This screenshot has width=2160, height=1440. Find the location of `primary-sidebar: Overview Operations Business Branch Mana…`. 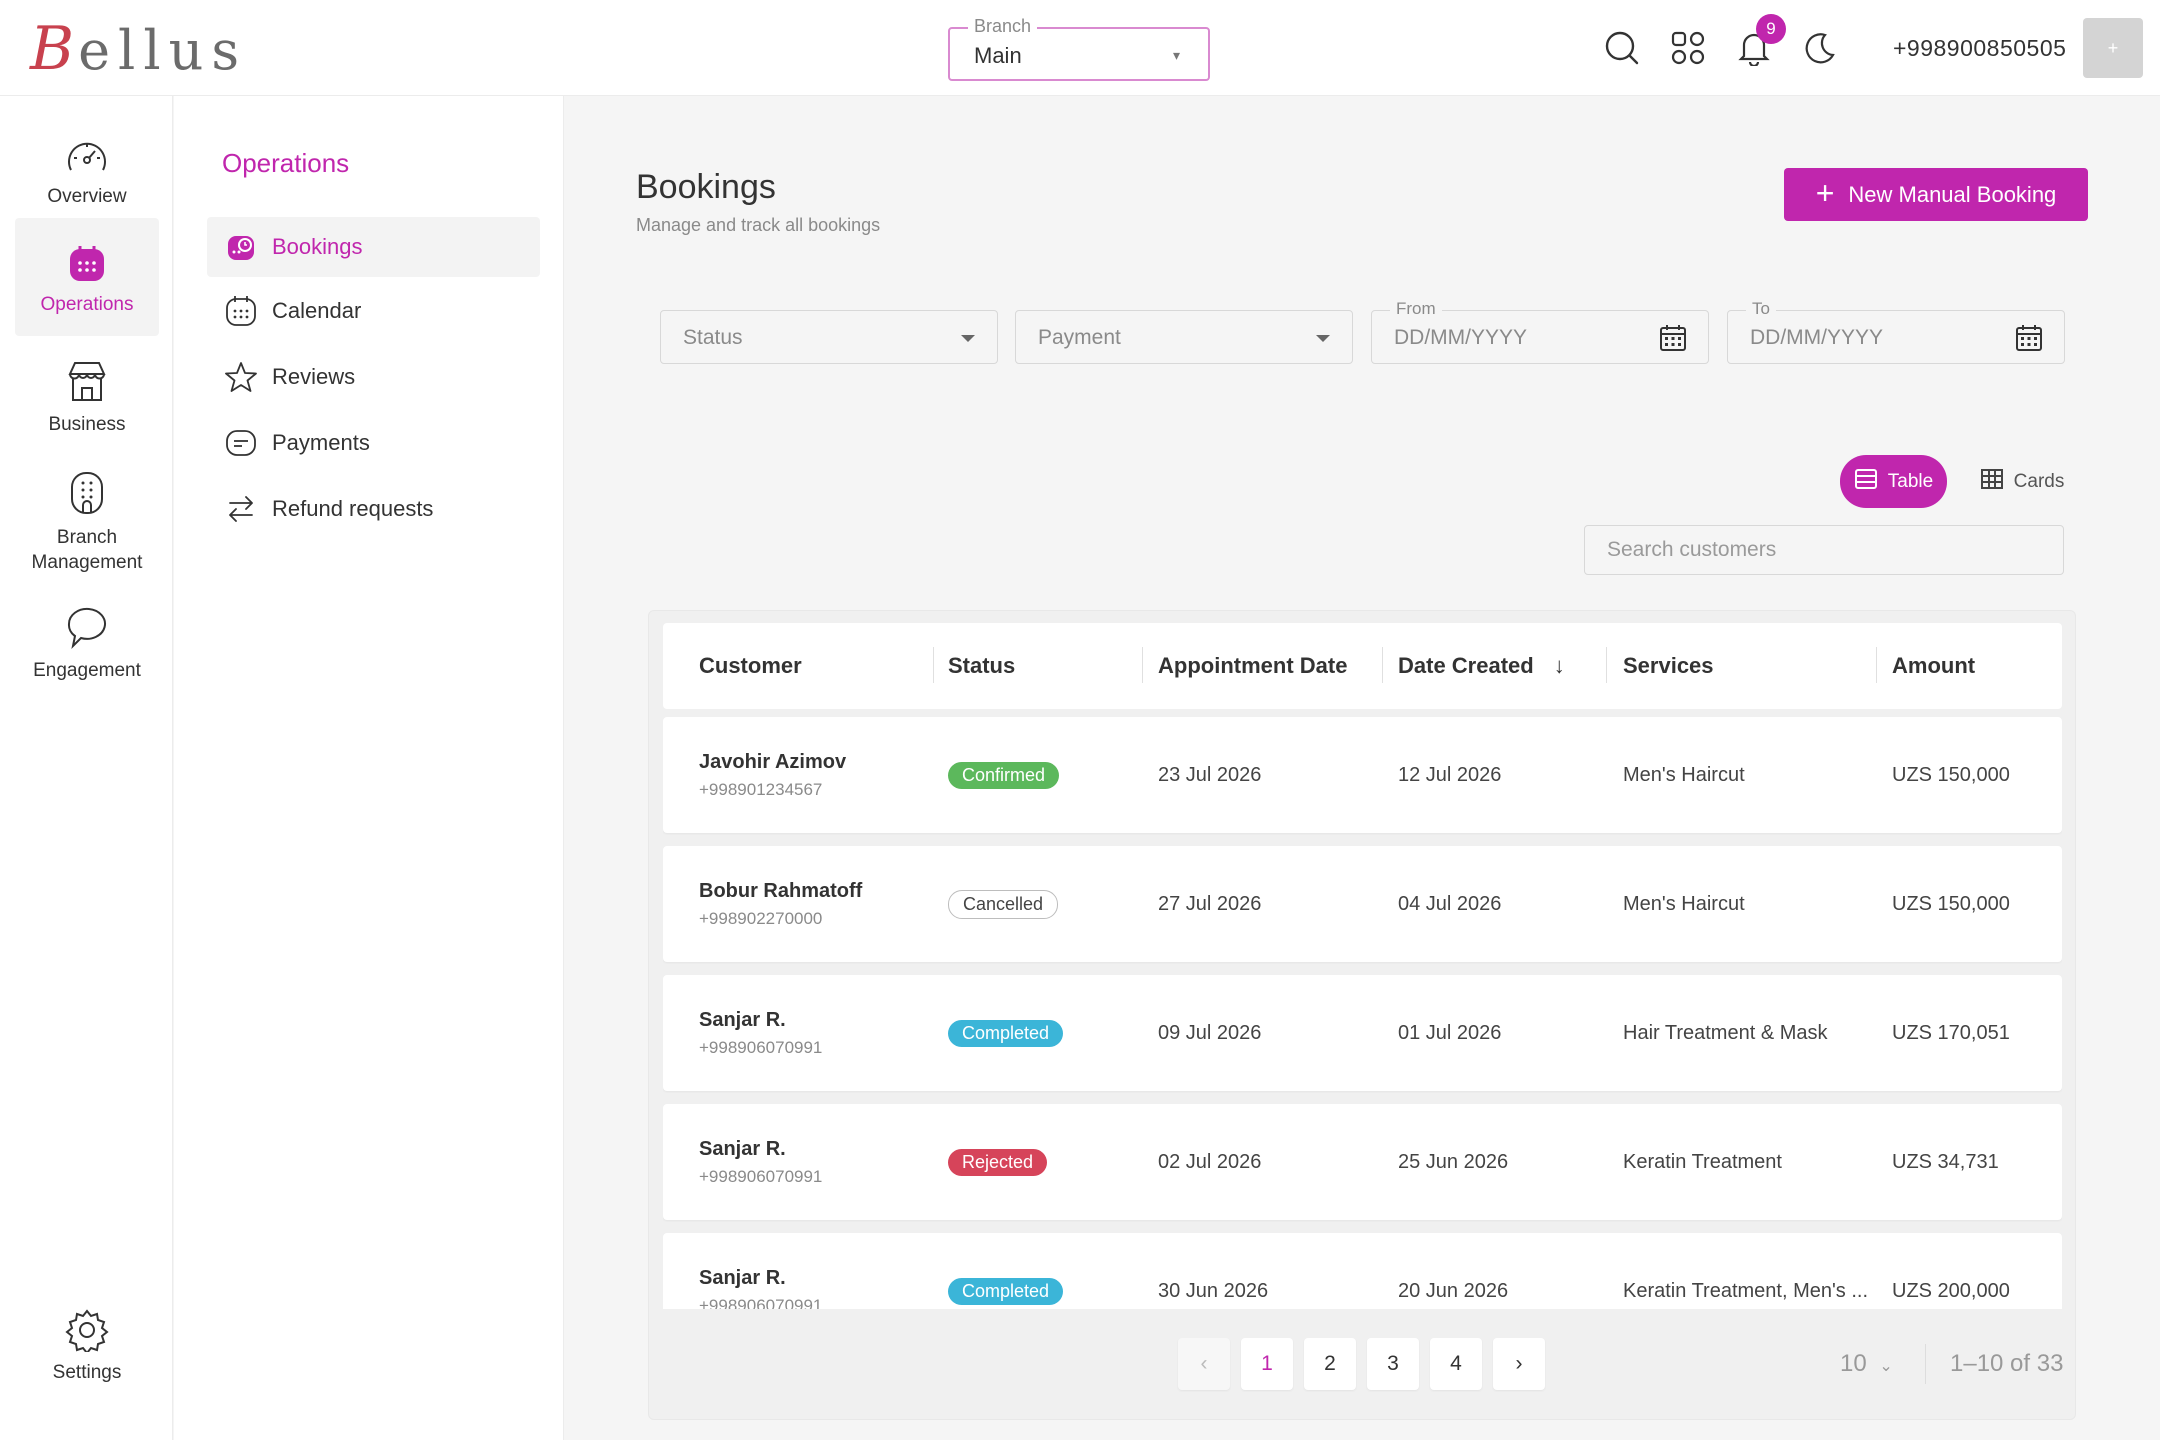

primary-sidebar: Overview Operations Business Branch Mana… is located at coordinates (86, 768).